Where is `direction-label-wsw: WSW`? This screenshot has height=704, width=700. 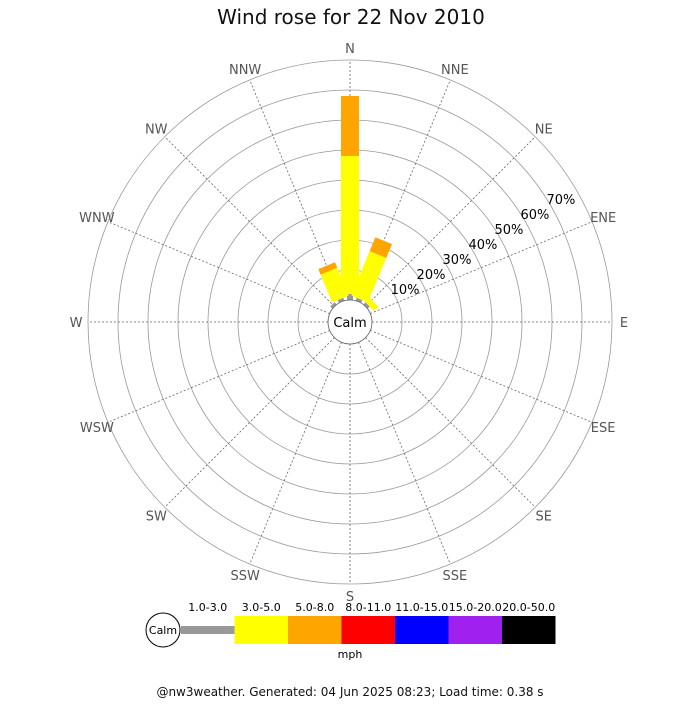 direction-label-wsw: WSW is located at coordinates (97, 428).